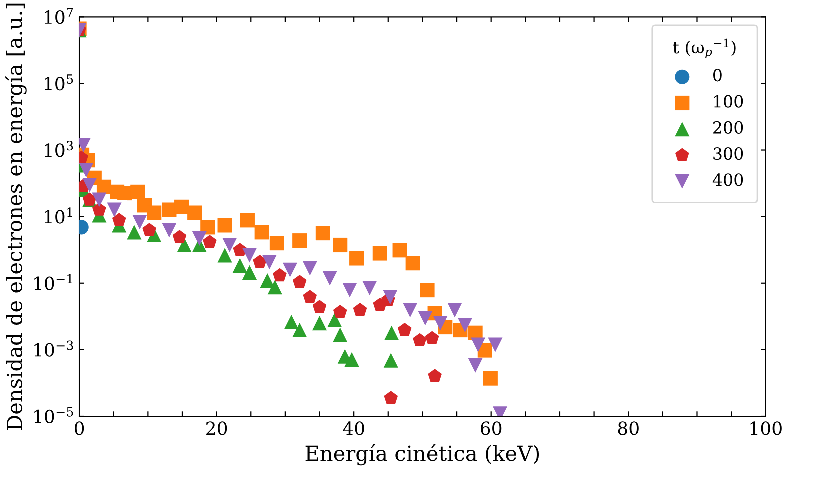 Image resolution: width=820 pixels, height=490 pixels. I want to click on y-tick-label: 10$^{−3}$, so click(54, 348).